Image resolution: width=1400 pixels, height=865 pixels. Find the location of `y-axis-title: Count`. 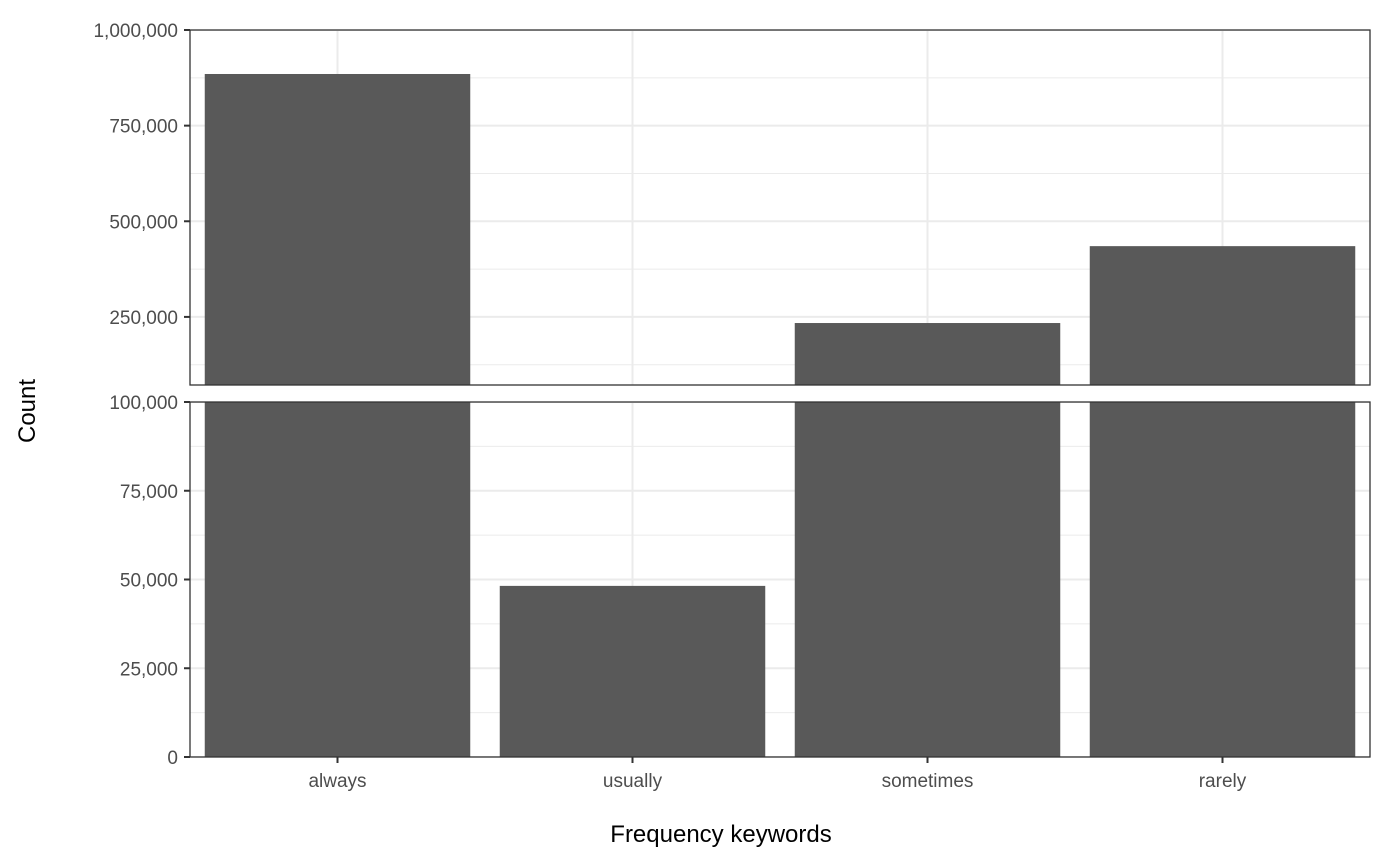

y-axis-title: Count is located at coordinates (27, 411).